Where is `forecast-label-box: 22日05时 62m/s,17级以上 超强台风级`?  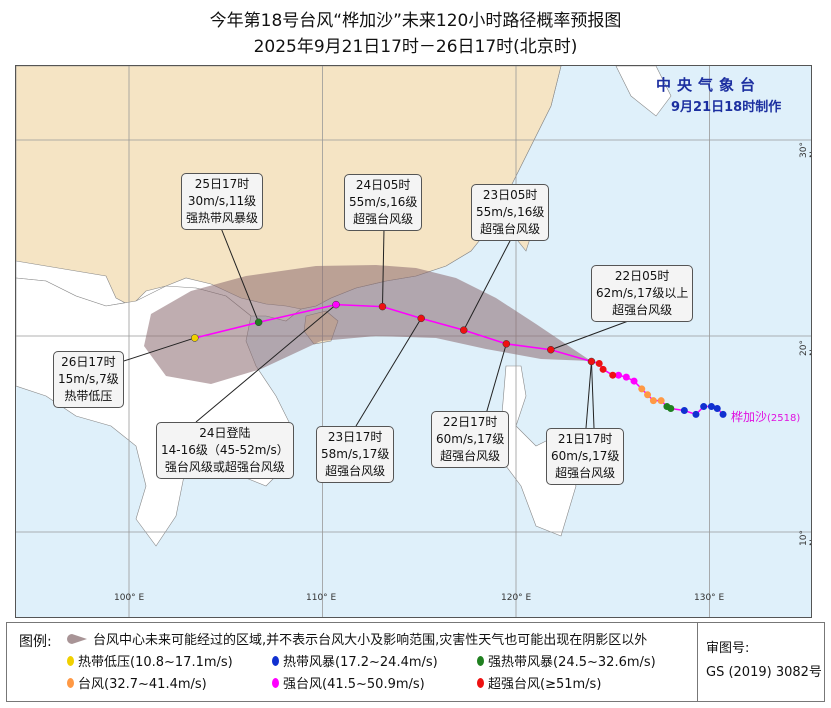 forecast-label-box: 22日05时 62m/s,17级以上 超强台风级 is located at coordinates (642, 293).